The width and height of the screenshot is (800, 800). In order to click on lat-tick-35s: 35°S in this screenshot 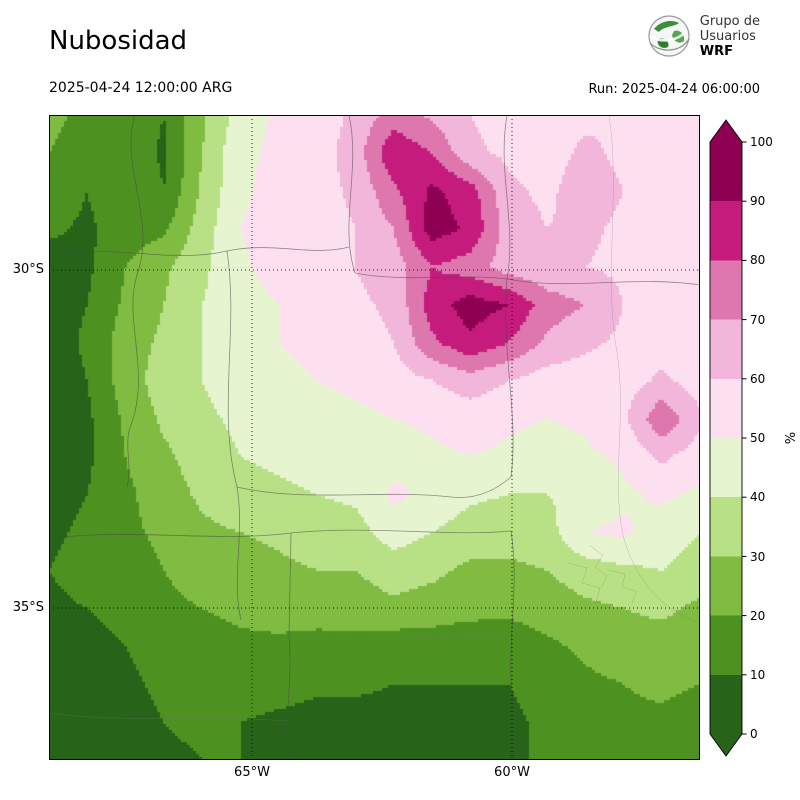, I will do `click(28, 607)`.